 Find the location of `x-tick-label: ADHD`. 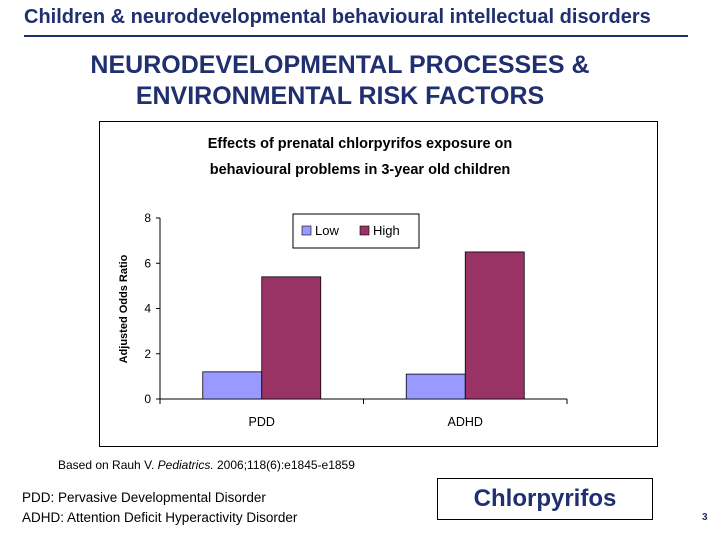

x-tick-label: ADHD is located at coordinates (465, 422).